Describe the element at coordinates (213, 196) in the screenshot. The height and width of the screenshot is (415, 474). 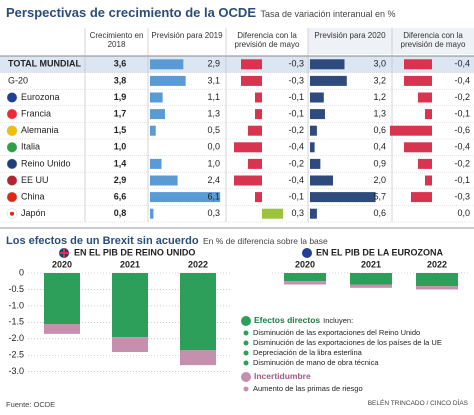
I see `forecast-label: 6,1` at that location.